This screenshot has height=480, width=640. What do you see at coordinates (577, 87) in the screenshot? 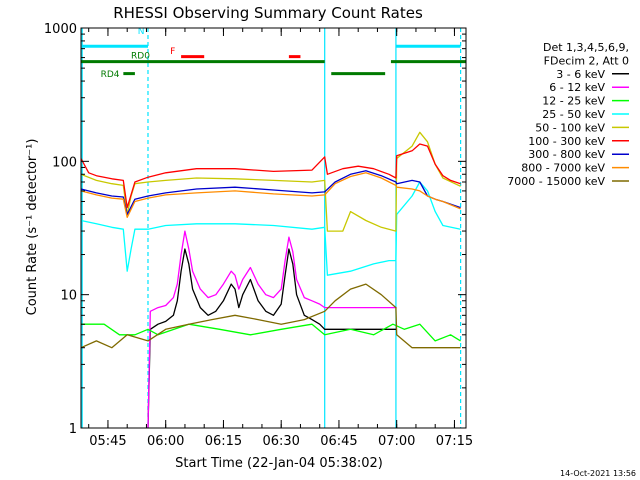
I see `legend-label-1: 6 - 12 keV` at bounding box center [577, 87].